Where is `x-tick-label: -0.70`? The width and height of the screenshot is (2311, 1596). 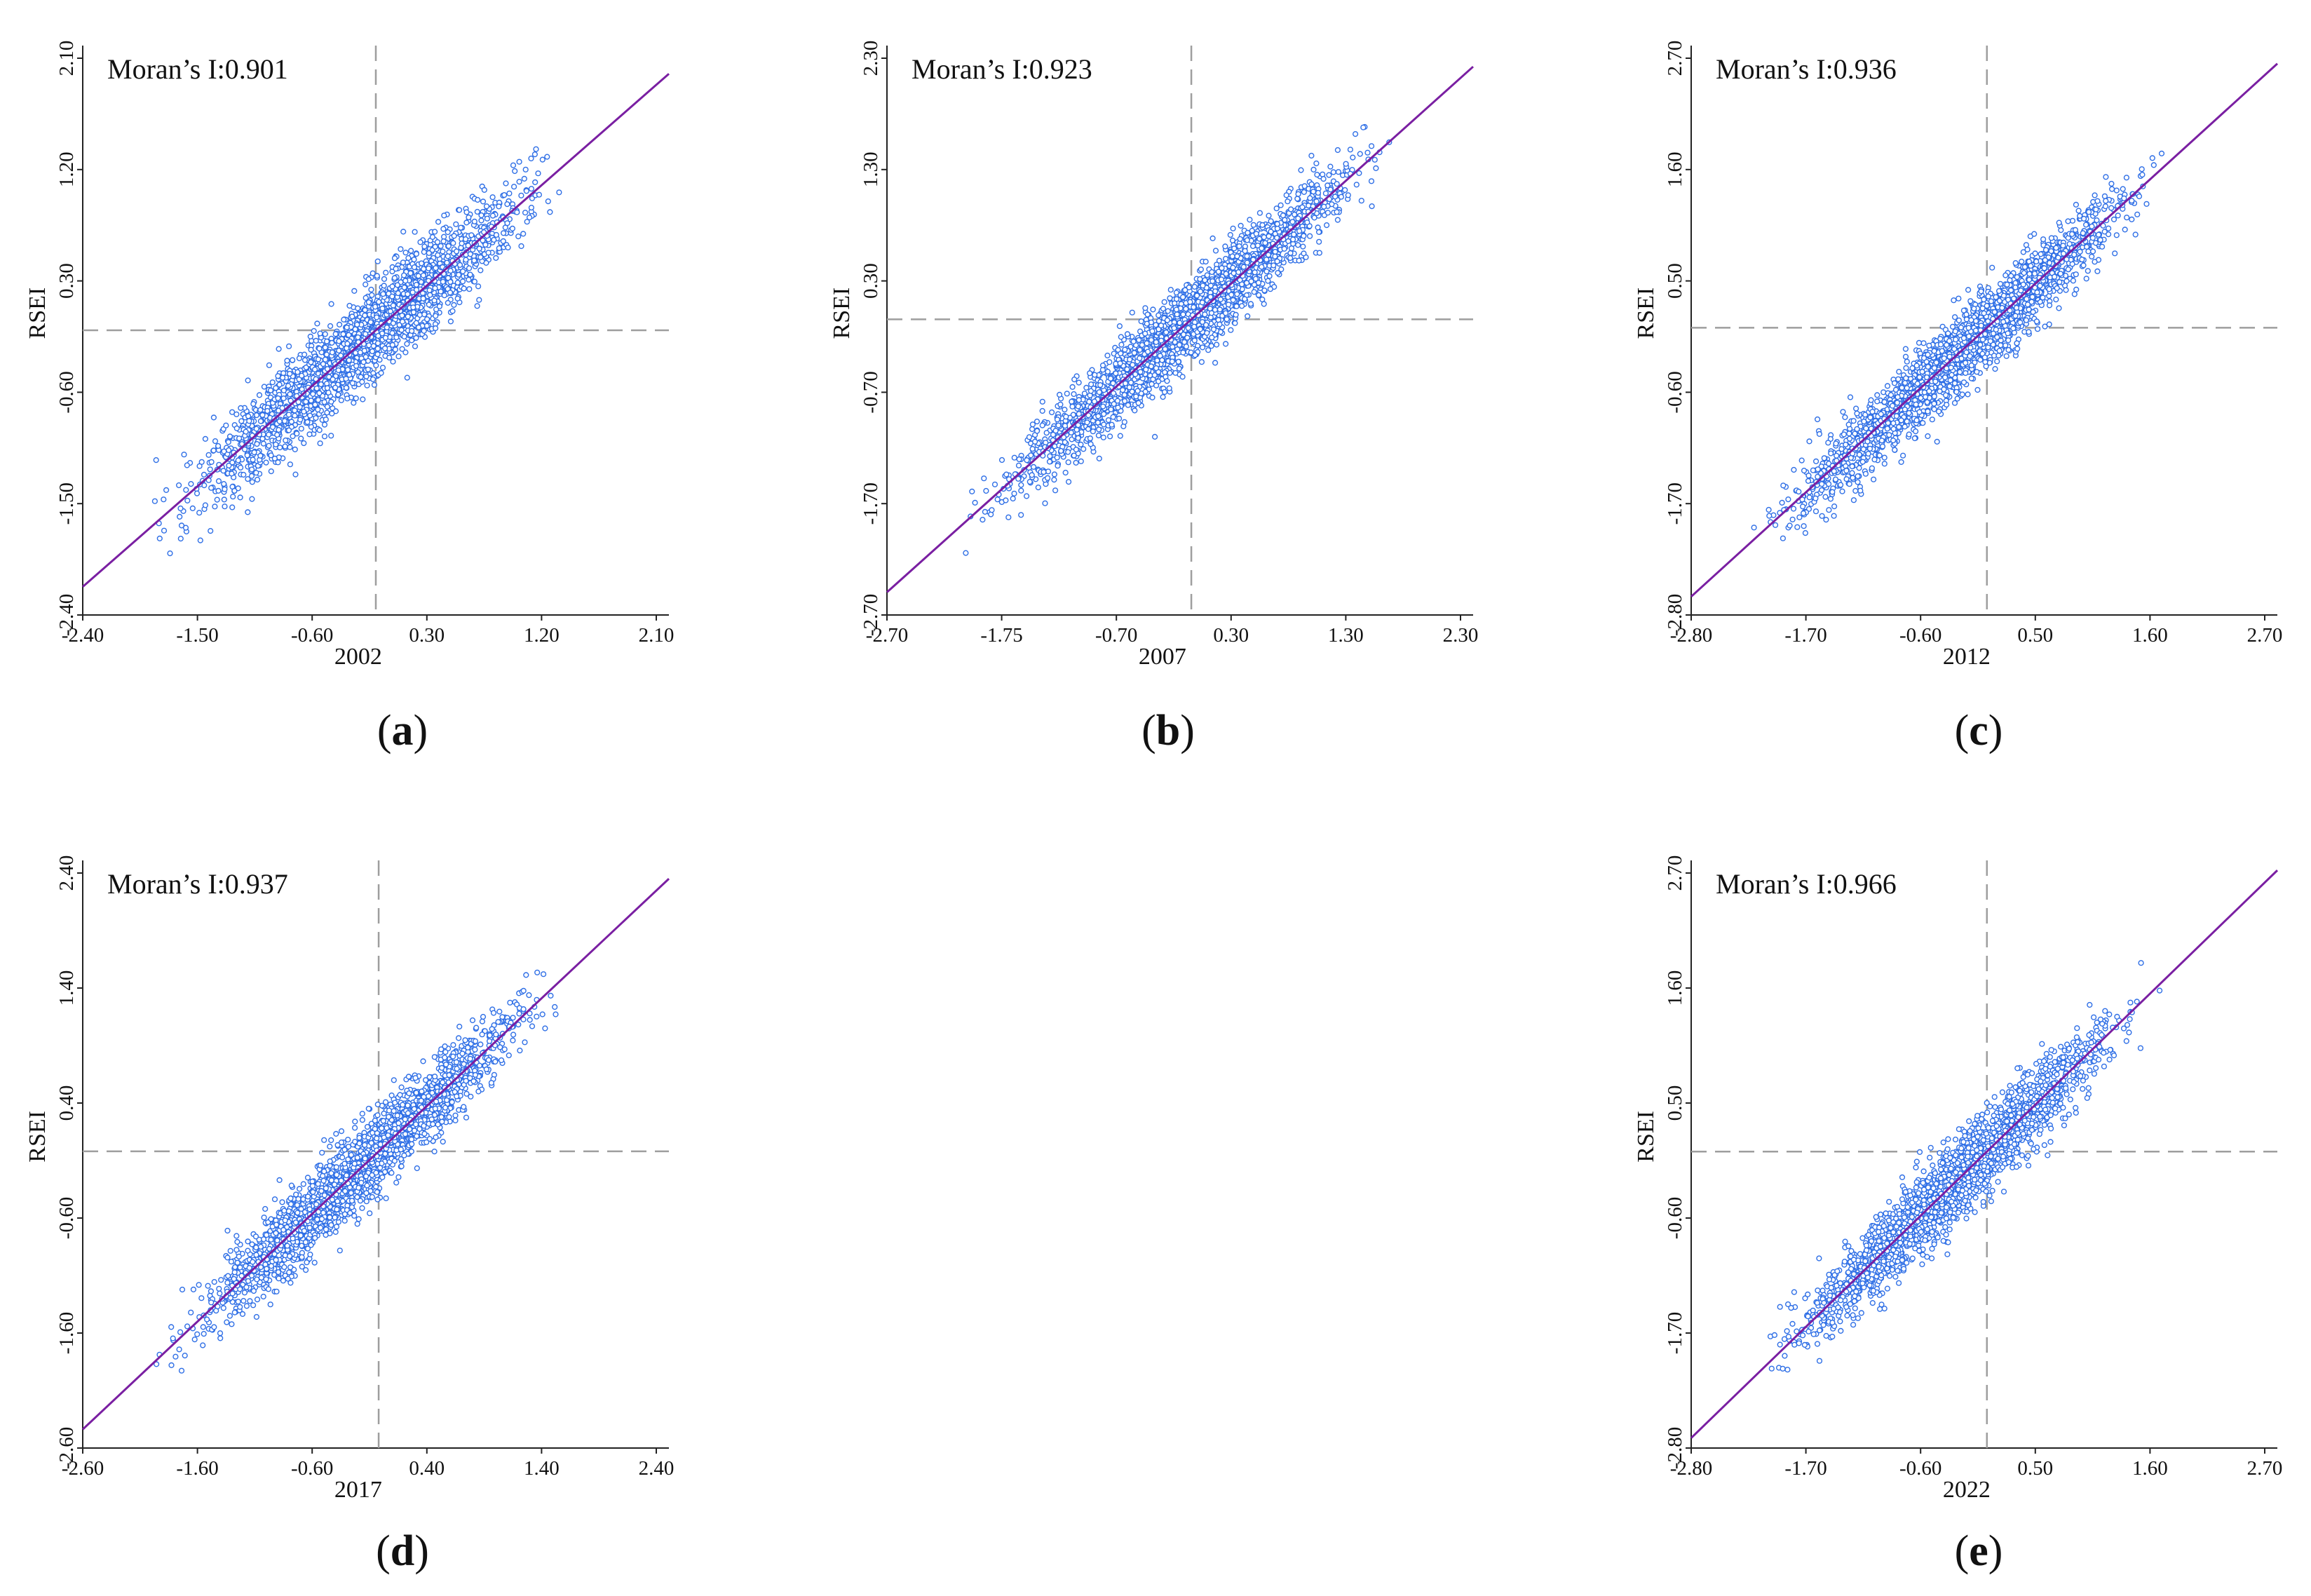 x-tick-label: -0.70 is located at coordinates (1116, 635).